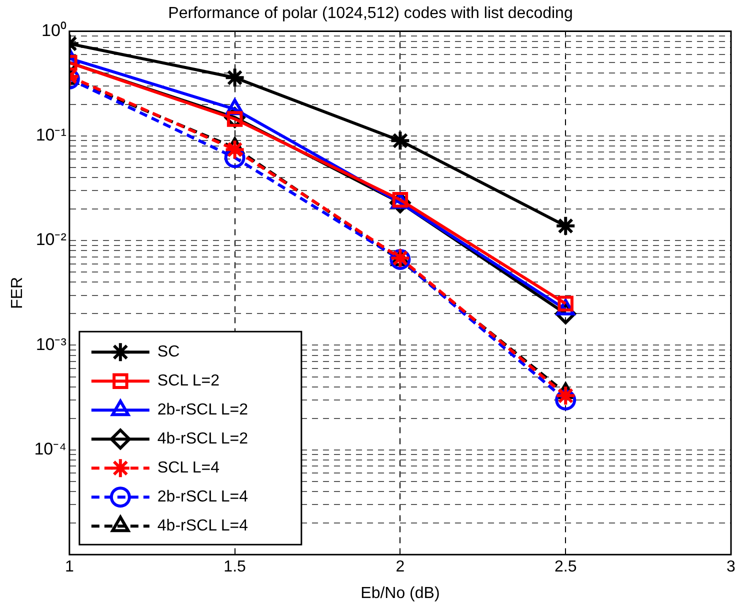 This screenshot has height=611, width=743. I want to click on x-tick-label: 2.5, so click(565, 567).